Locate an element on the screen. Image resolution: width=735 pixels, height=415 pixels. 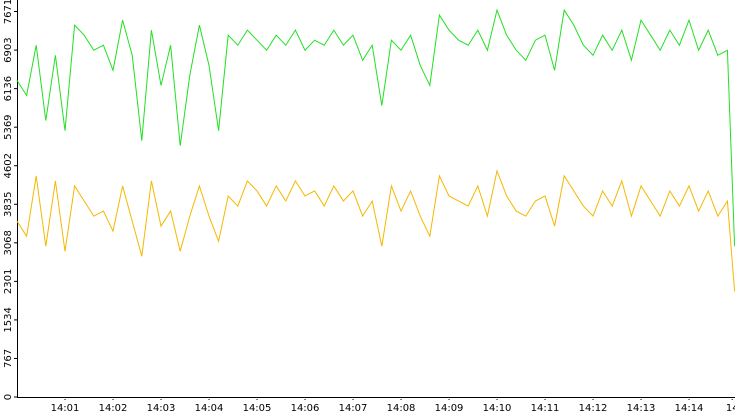
x-tick-label: 14:07 is located at coordinates (353, 408).